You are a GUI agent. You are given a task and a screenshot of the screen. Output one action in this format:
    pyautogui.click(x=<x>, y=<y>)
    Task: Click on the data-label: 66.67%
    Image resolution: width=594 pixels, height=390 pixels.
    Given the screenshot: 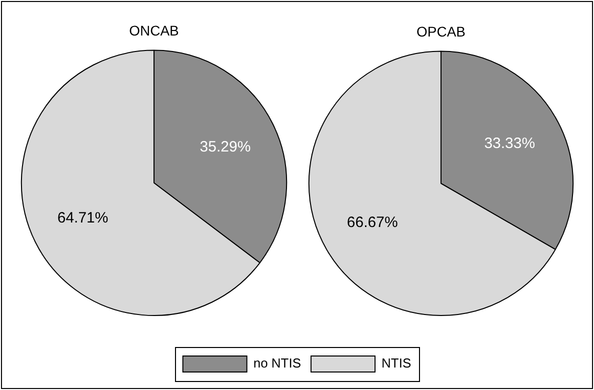 What is the action you would take?
    pyautogui.click(x=372, y=223)
    